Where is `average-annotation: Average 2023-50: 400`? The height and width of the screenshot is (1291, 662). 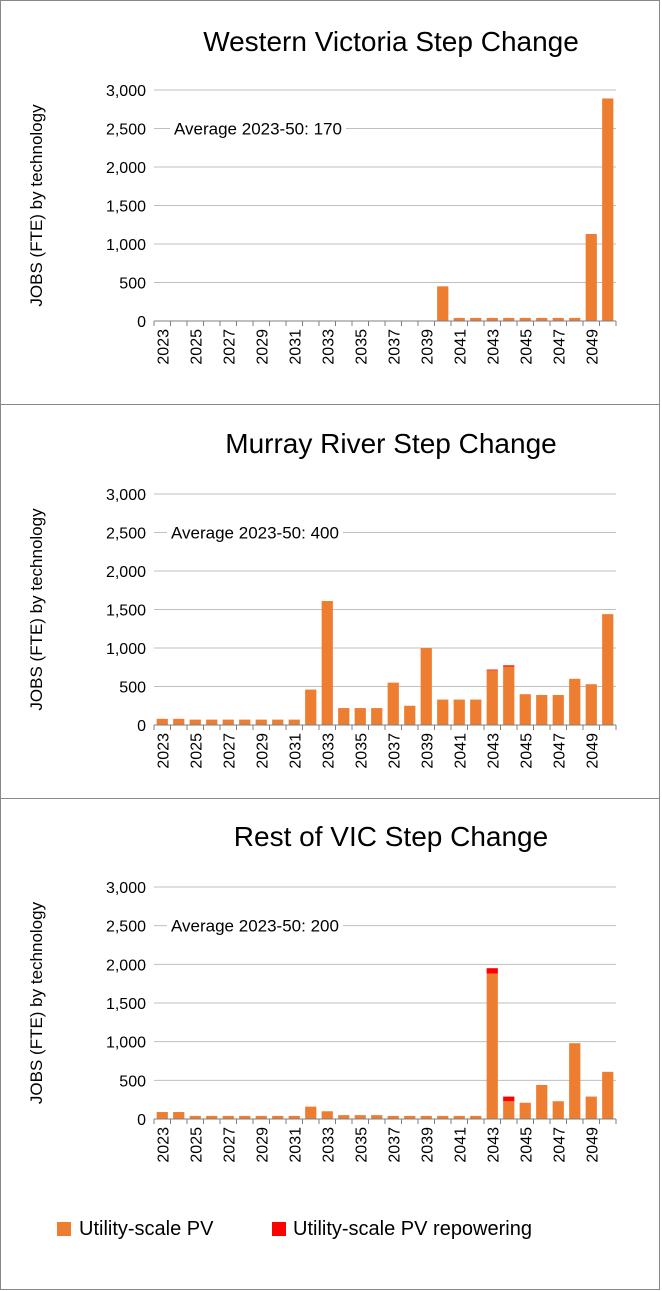
average-annotation: Average 2023-50: 400 is located at coordinates (255, 533).